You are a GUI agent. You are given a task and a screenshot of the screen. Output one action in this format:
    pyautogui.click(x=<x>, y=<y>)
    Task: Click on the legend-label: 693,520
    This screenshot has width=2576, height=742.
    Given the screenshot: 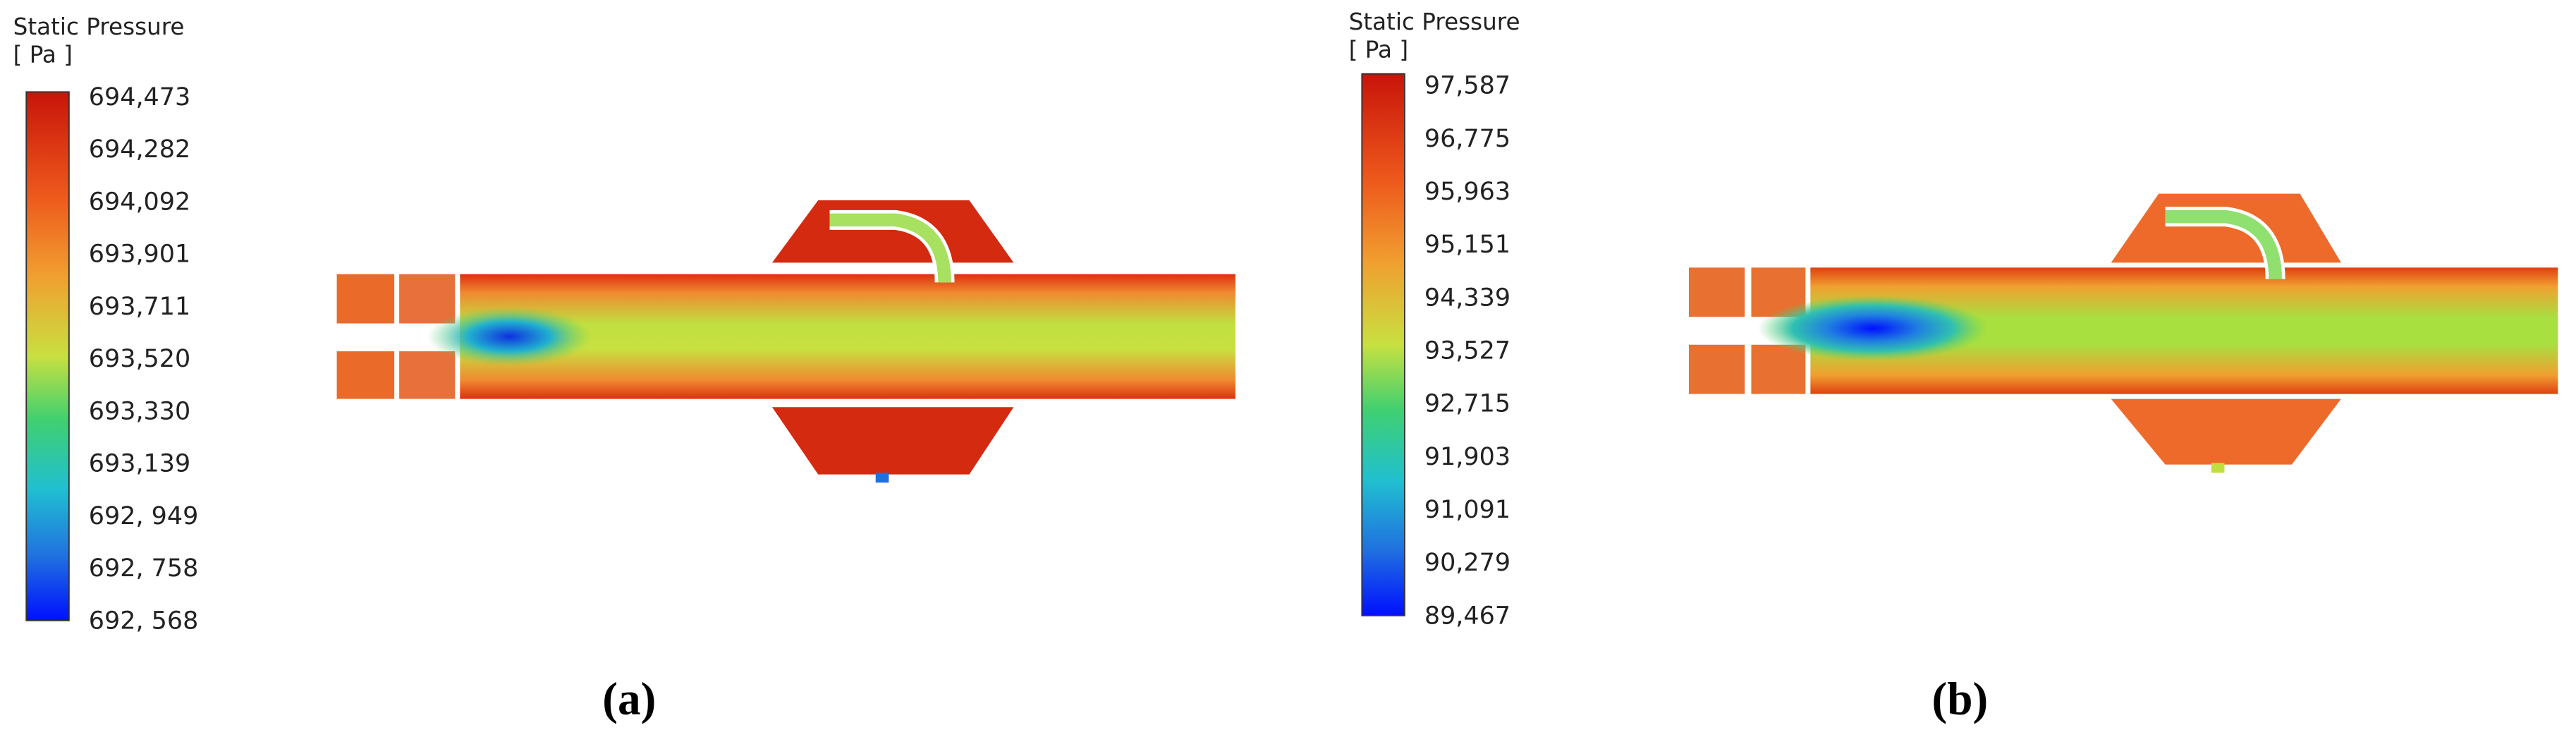 What is the action you would take?
    pyautogui.click(x=140, y=359)
    